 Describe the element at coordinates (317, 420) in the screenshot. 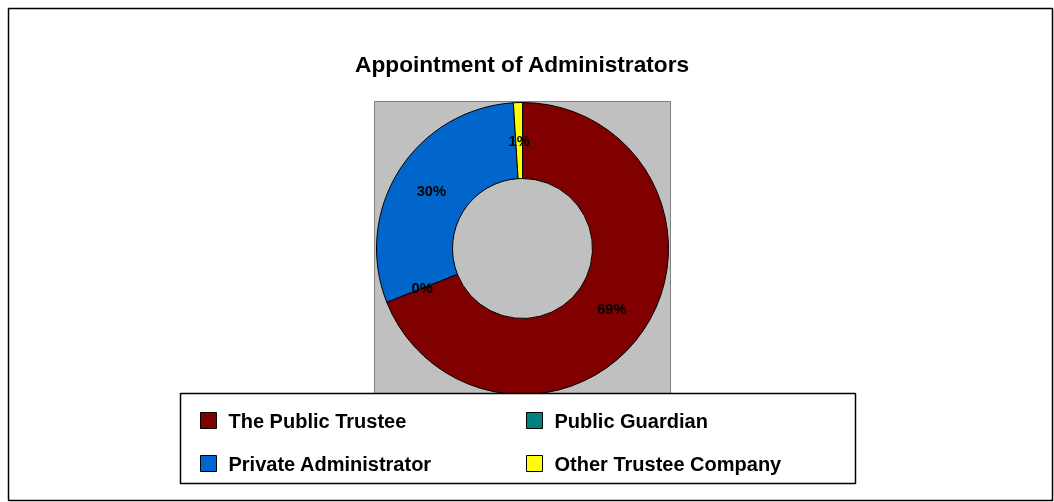

I see `legend-label: The Public Trustee` at that location.